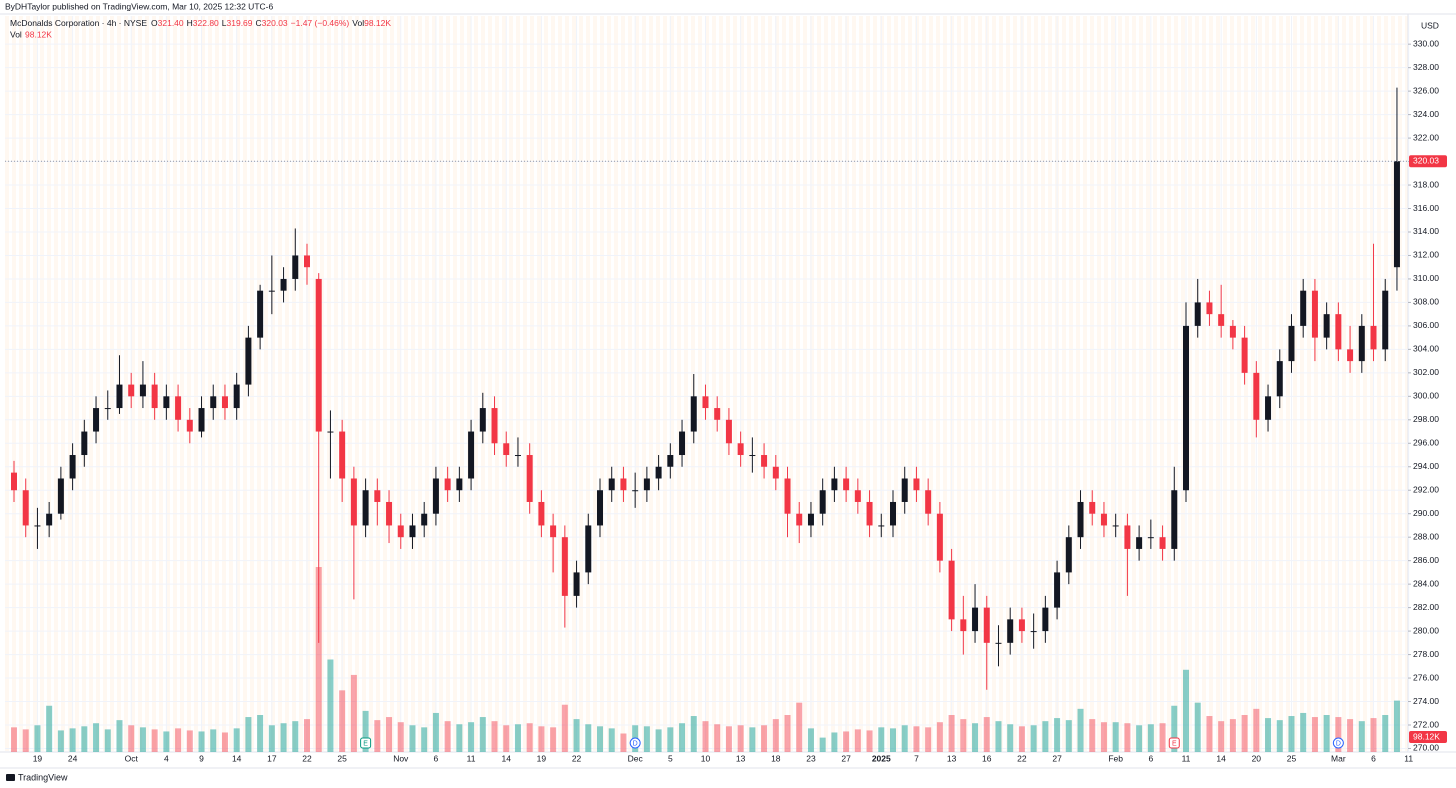 The image size is (1456, 788). What do you see at coordinates (1426, 443) in the screenshot?
I see `y-tick-label: 296.00` at bounding box center [1426, 443].